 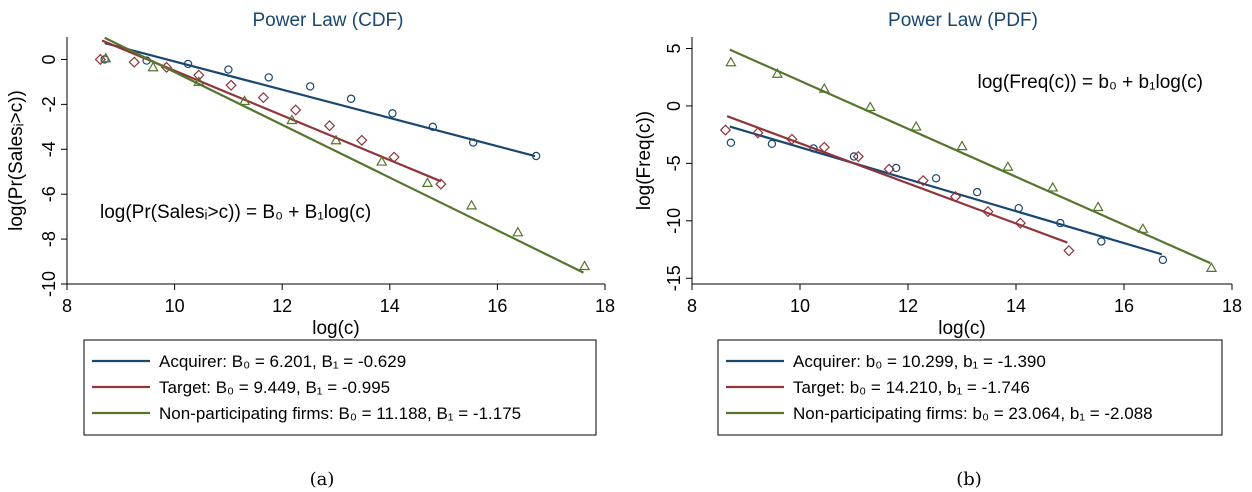 What do you see at coordinates (322, 479) in the screenshot?
I see `panel-caption: (a)` at bounding box center [322, 479].